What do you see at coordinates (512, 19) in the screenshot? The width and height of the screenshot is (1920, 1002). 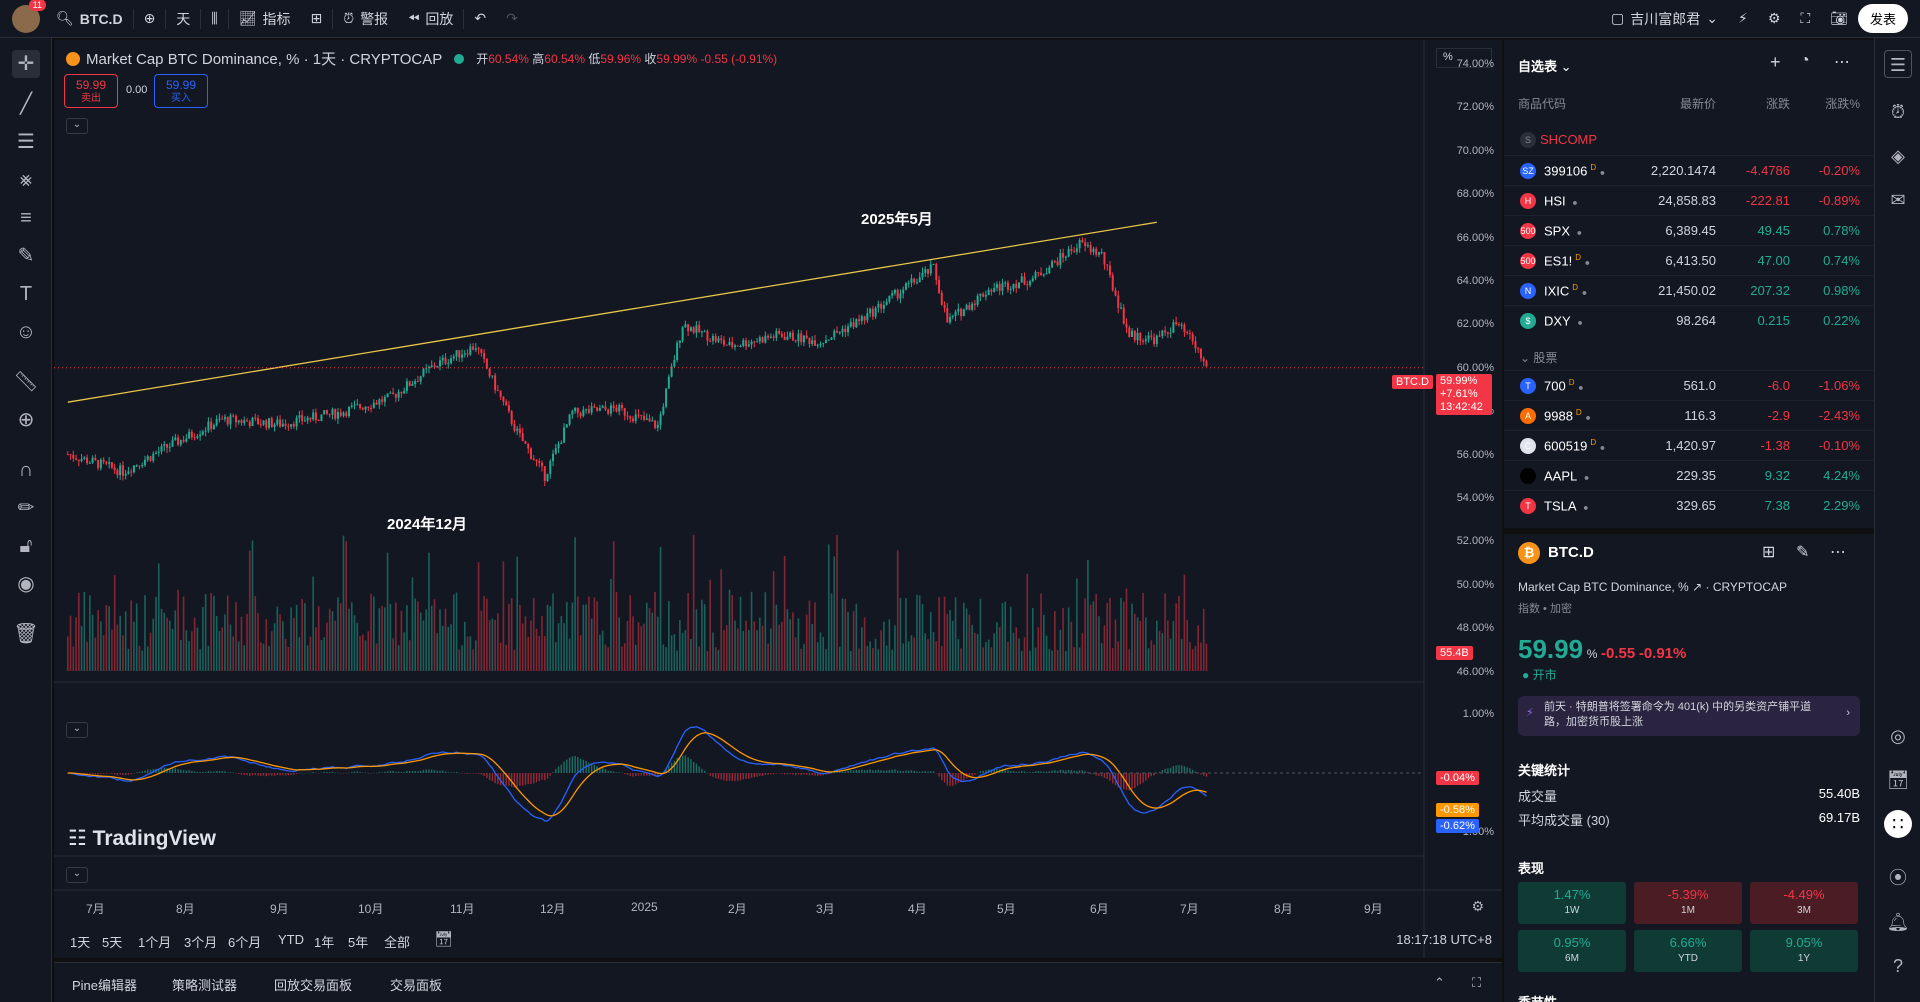 I see `redo-button: ↷` at bounding box center [512, 19].